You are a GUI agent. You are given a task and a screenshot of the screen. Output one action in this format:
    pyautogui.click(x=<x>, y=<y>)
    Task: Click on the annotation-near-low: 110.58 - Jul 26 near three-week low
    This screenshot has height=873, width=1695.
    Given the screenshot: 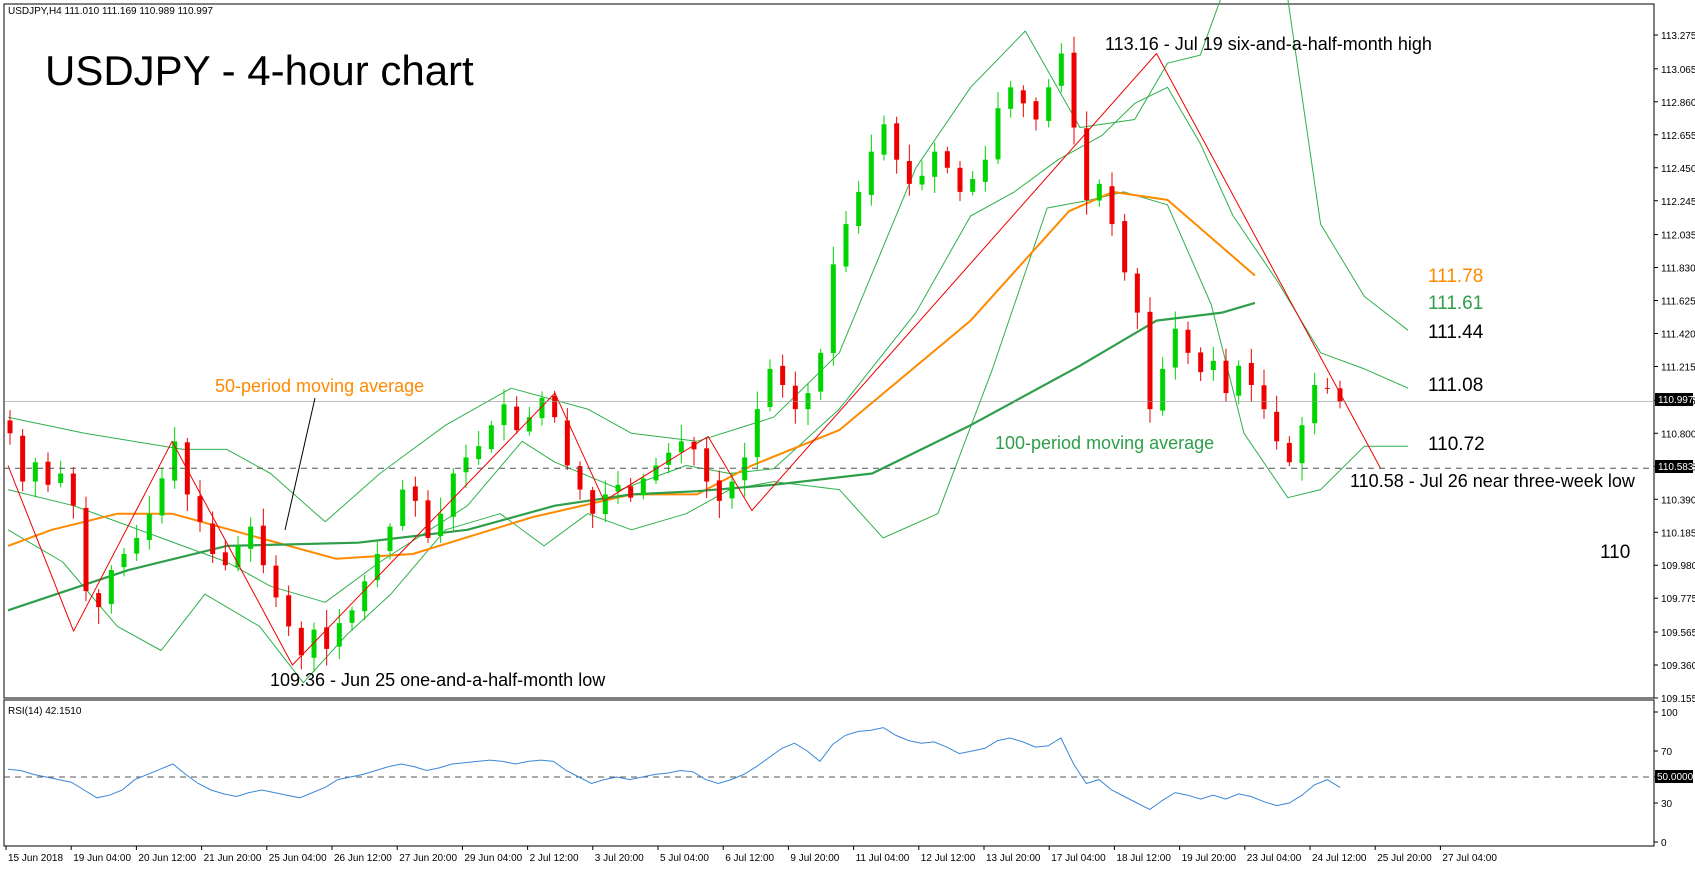 What is the action you would take?
    pyautogui.click(x=1493, y=481)
    